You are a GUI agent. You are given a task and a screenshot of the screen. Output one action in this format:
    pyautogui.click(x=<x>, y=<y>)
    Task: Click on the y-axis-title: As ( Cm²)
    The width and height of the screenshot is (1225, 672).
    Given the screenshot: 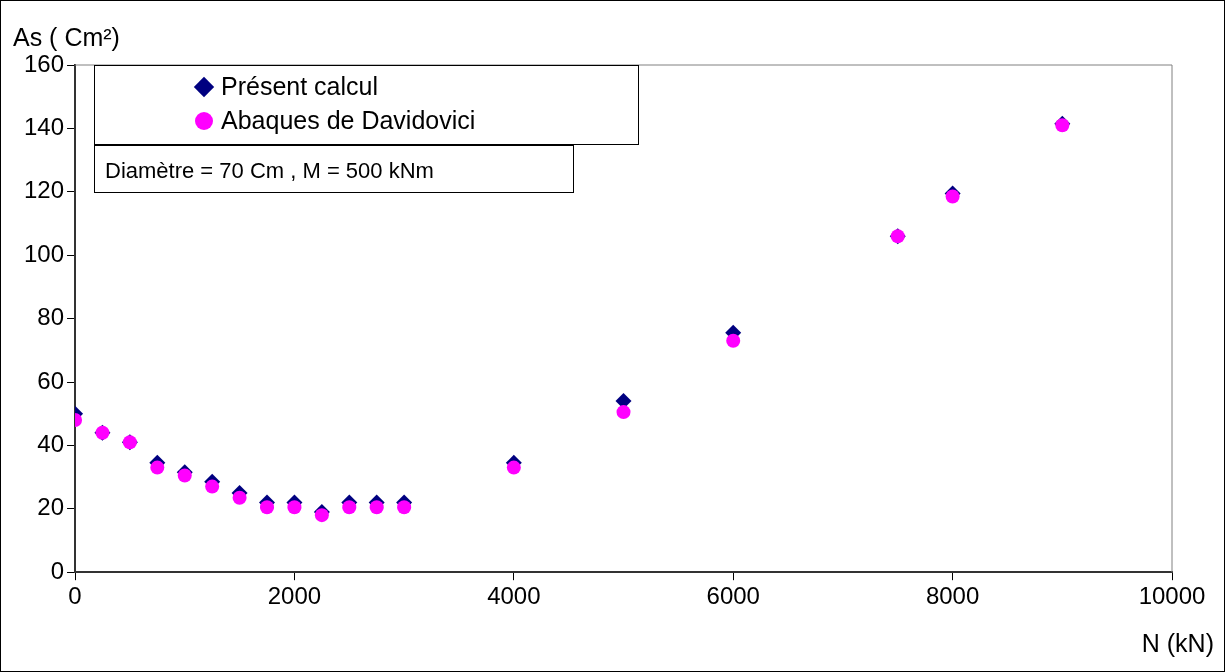 What is the action you would take?
    pyautogui.click(x=66, y=37)
    